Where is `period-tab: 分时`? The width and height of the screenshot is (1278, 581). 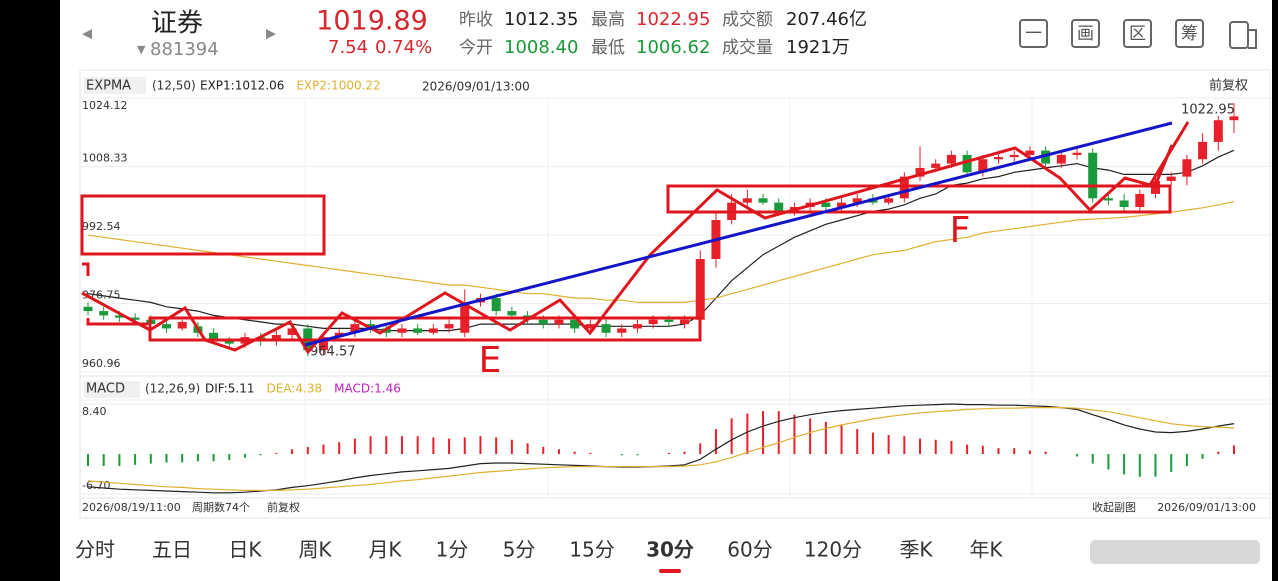 period-tab: 分时 is located at coordinates (95, 550).